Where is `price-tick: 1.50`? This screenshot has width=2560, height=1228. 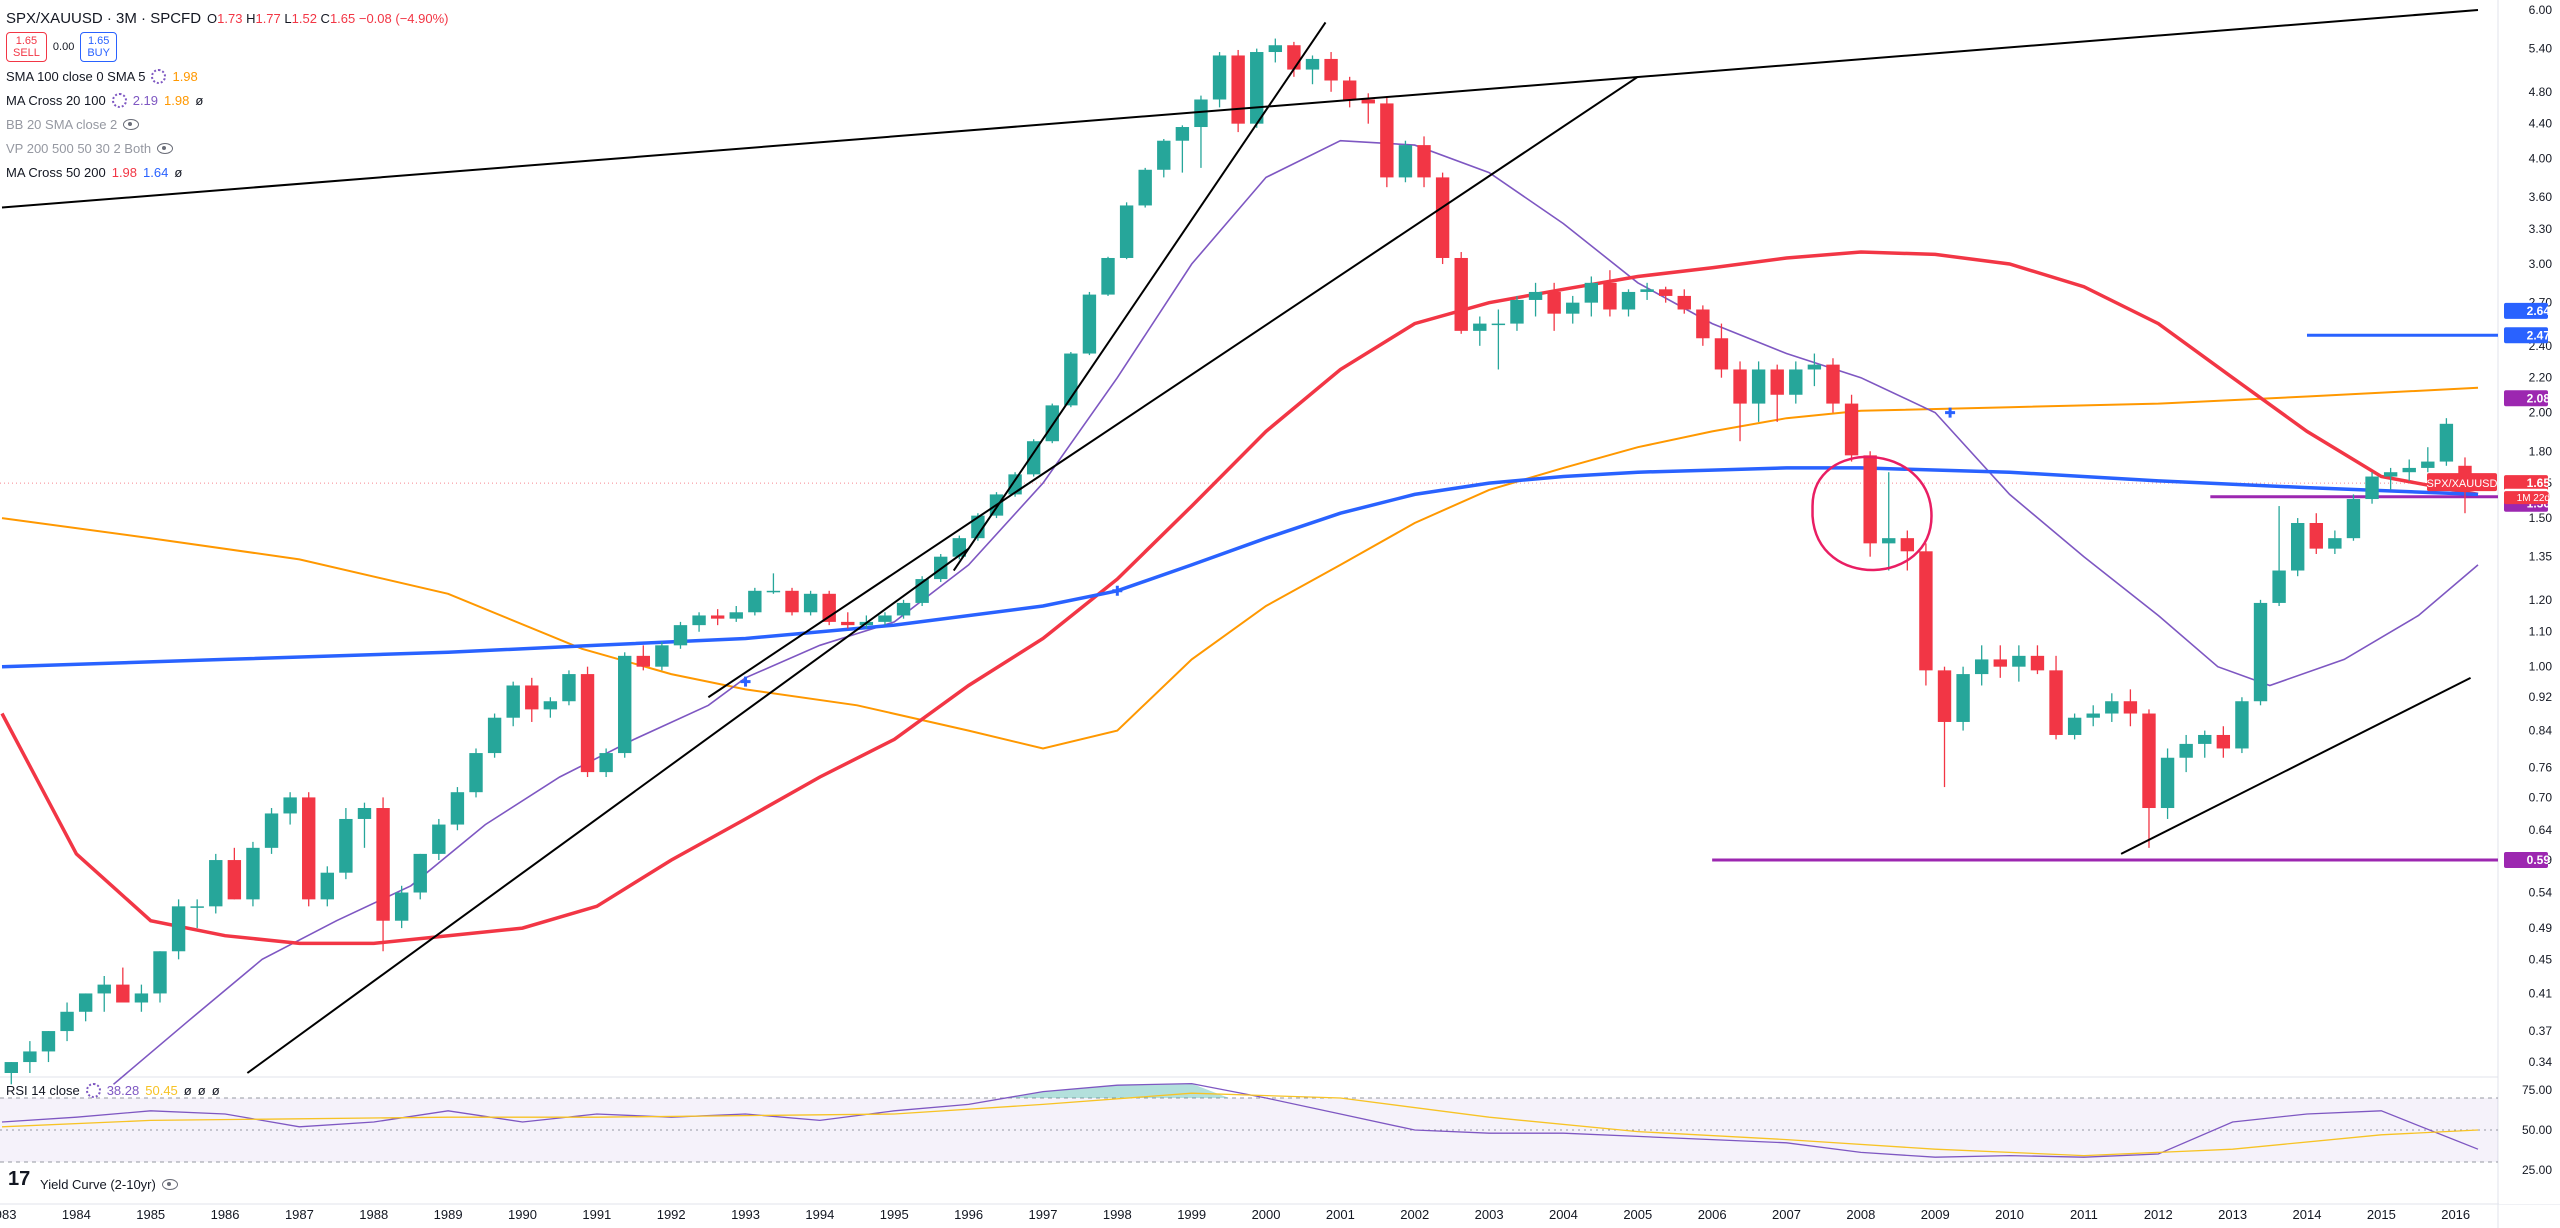
price-tick: 1.50 is located at coordinates (2541, 518).